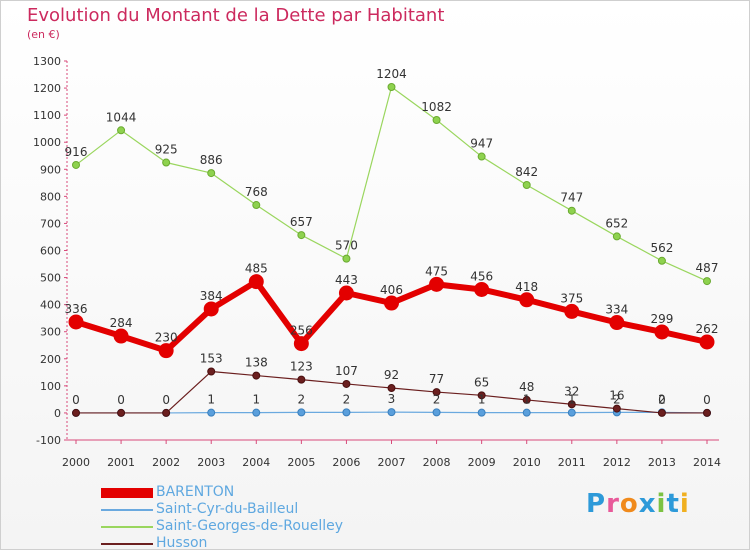 Image resolution: width=750 pixels, height=551 pixels. I want to click on data-label-barenton: 456, so click(481, 276).